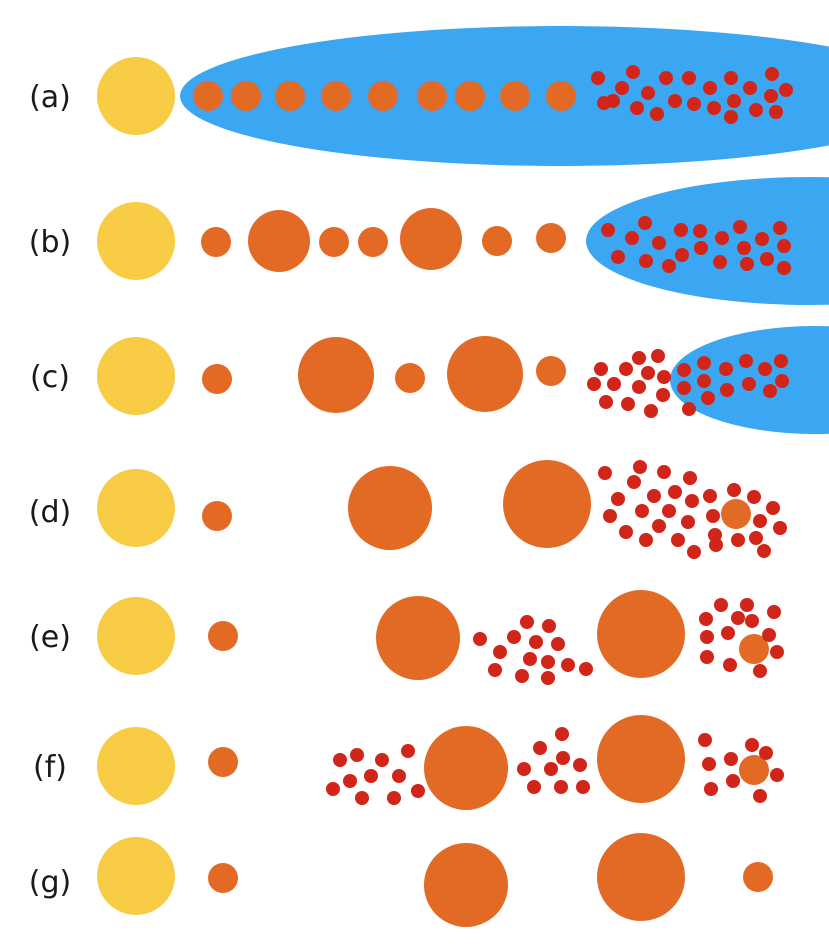 The width and height of the screenshot is (829, 951). I want to click on gas-disk, so click(707, 241).